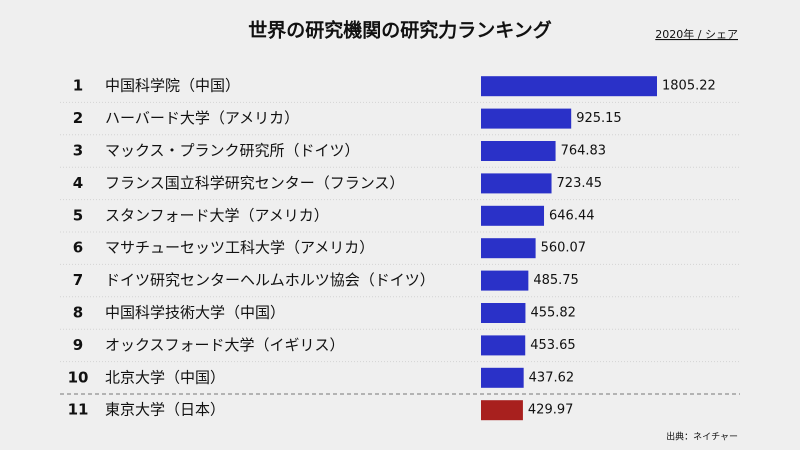  I want to click on rank-label: 7, so click(78, 280).